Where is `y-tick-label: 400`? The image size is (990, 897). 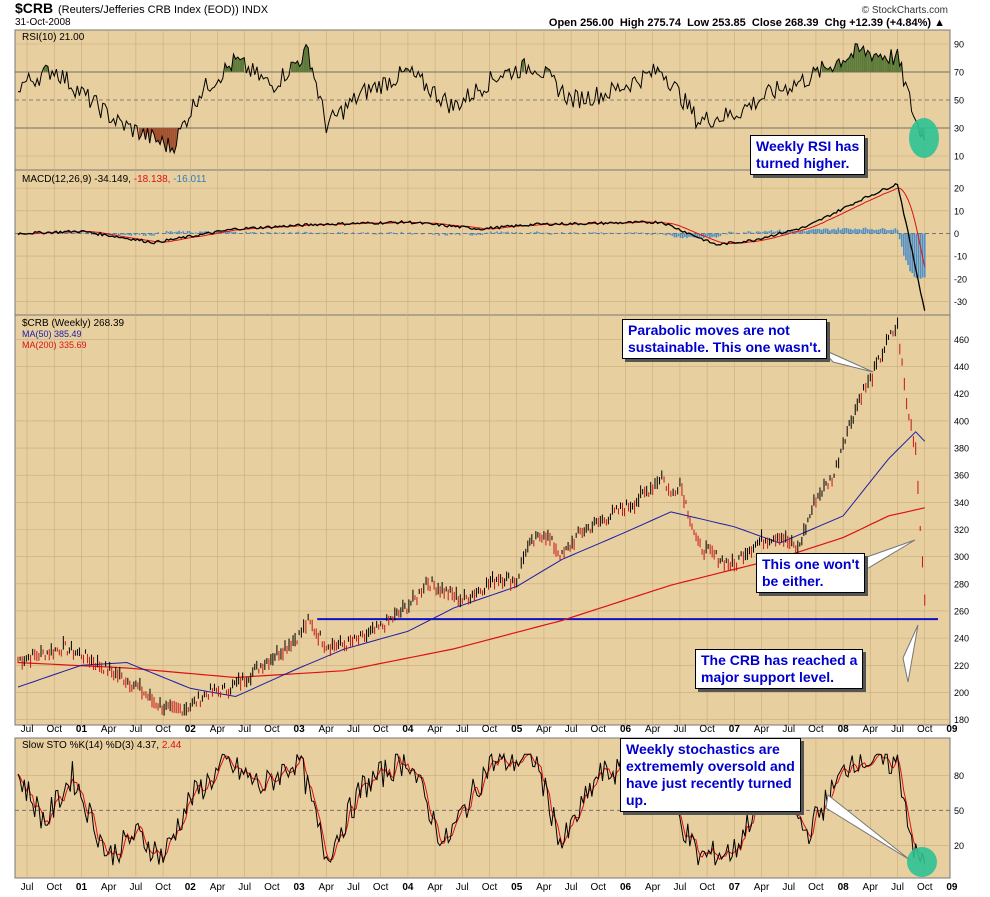 y-tick-label: 400 is located at coordinates (961, 421).